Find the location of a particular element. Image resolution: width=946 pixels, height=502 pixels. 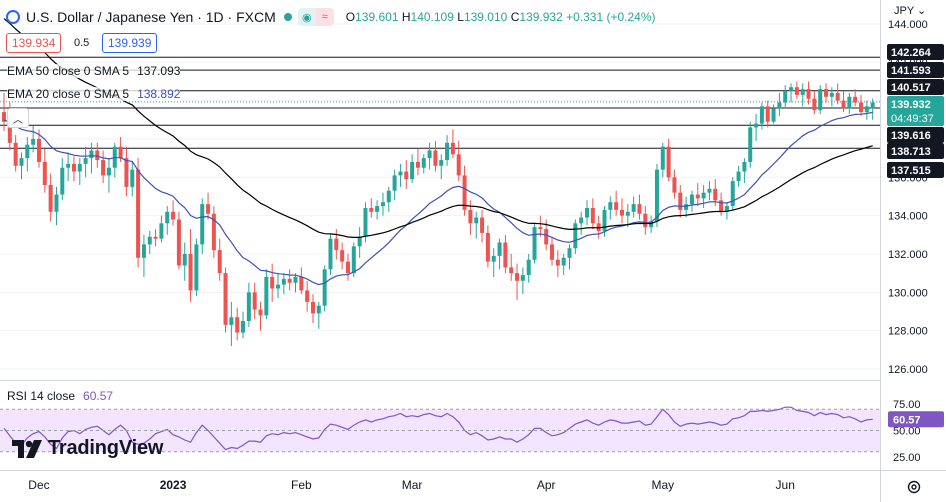

ema20-label: EMA 20 close 0 SMA 5 is located at coordinates (68, 94).